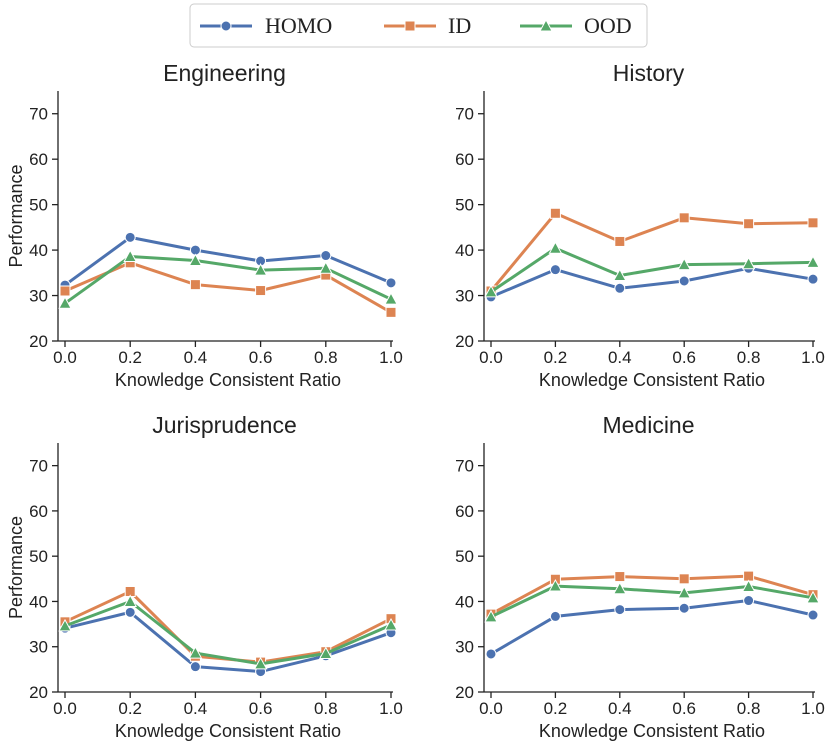 The width and height of the screenshot is (831, 750). What do you see at coordinates (224, 425) in the screenshot?
I see `subplot-title: Jurisprudence` at bounding box center [224, 425].